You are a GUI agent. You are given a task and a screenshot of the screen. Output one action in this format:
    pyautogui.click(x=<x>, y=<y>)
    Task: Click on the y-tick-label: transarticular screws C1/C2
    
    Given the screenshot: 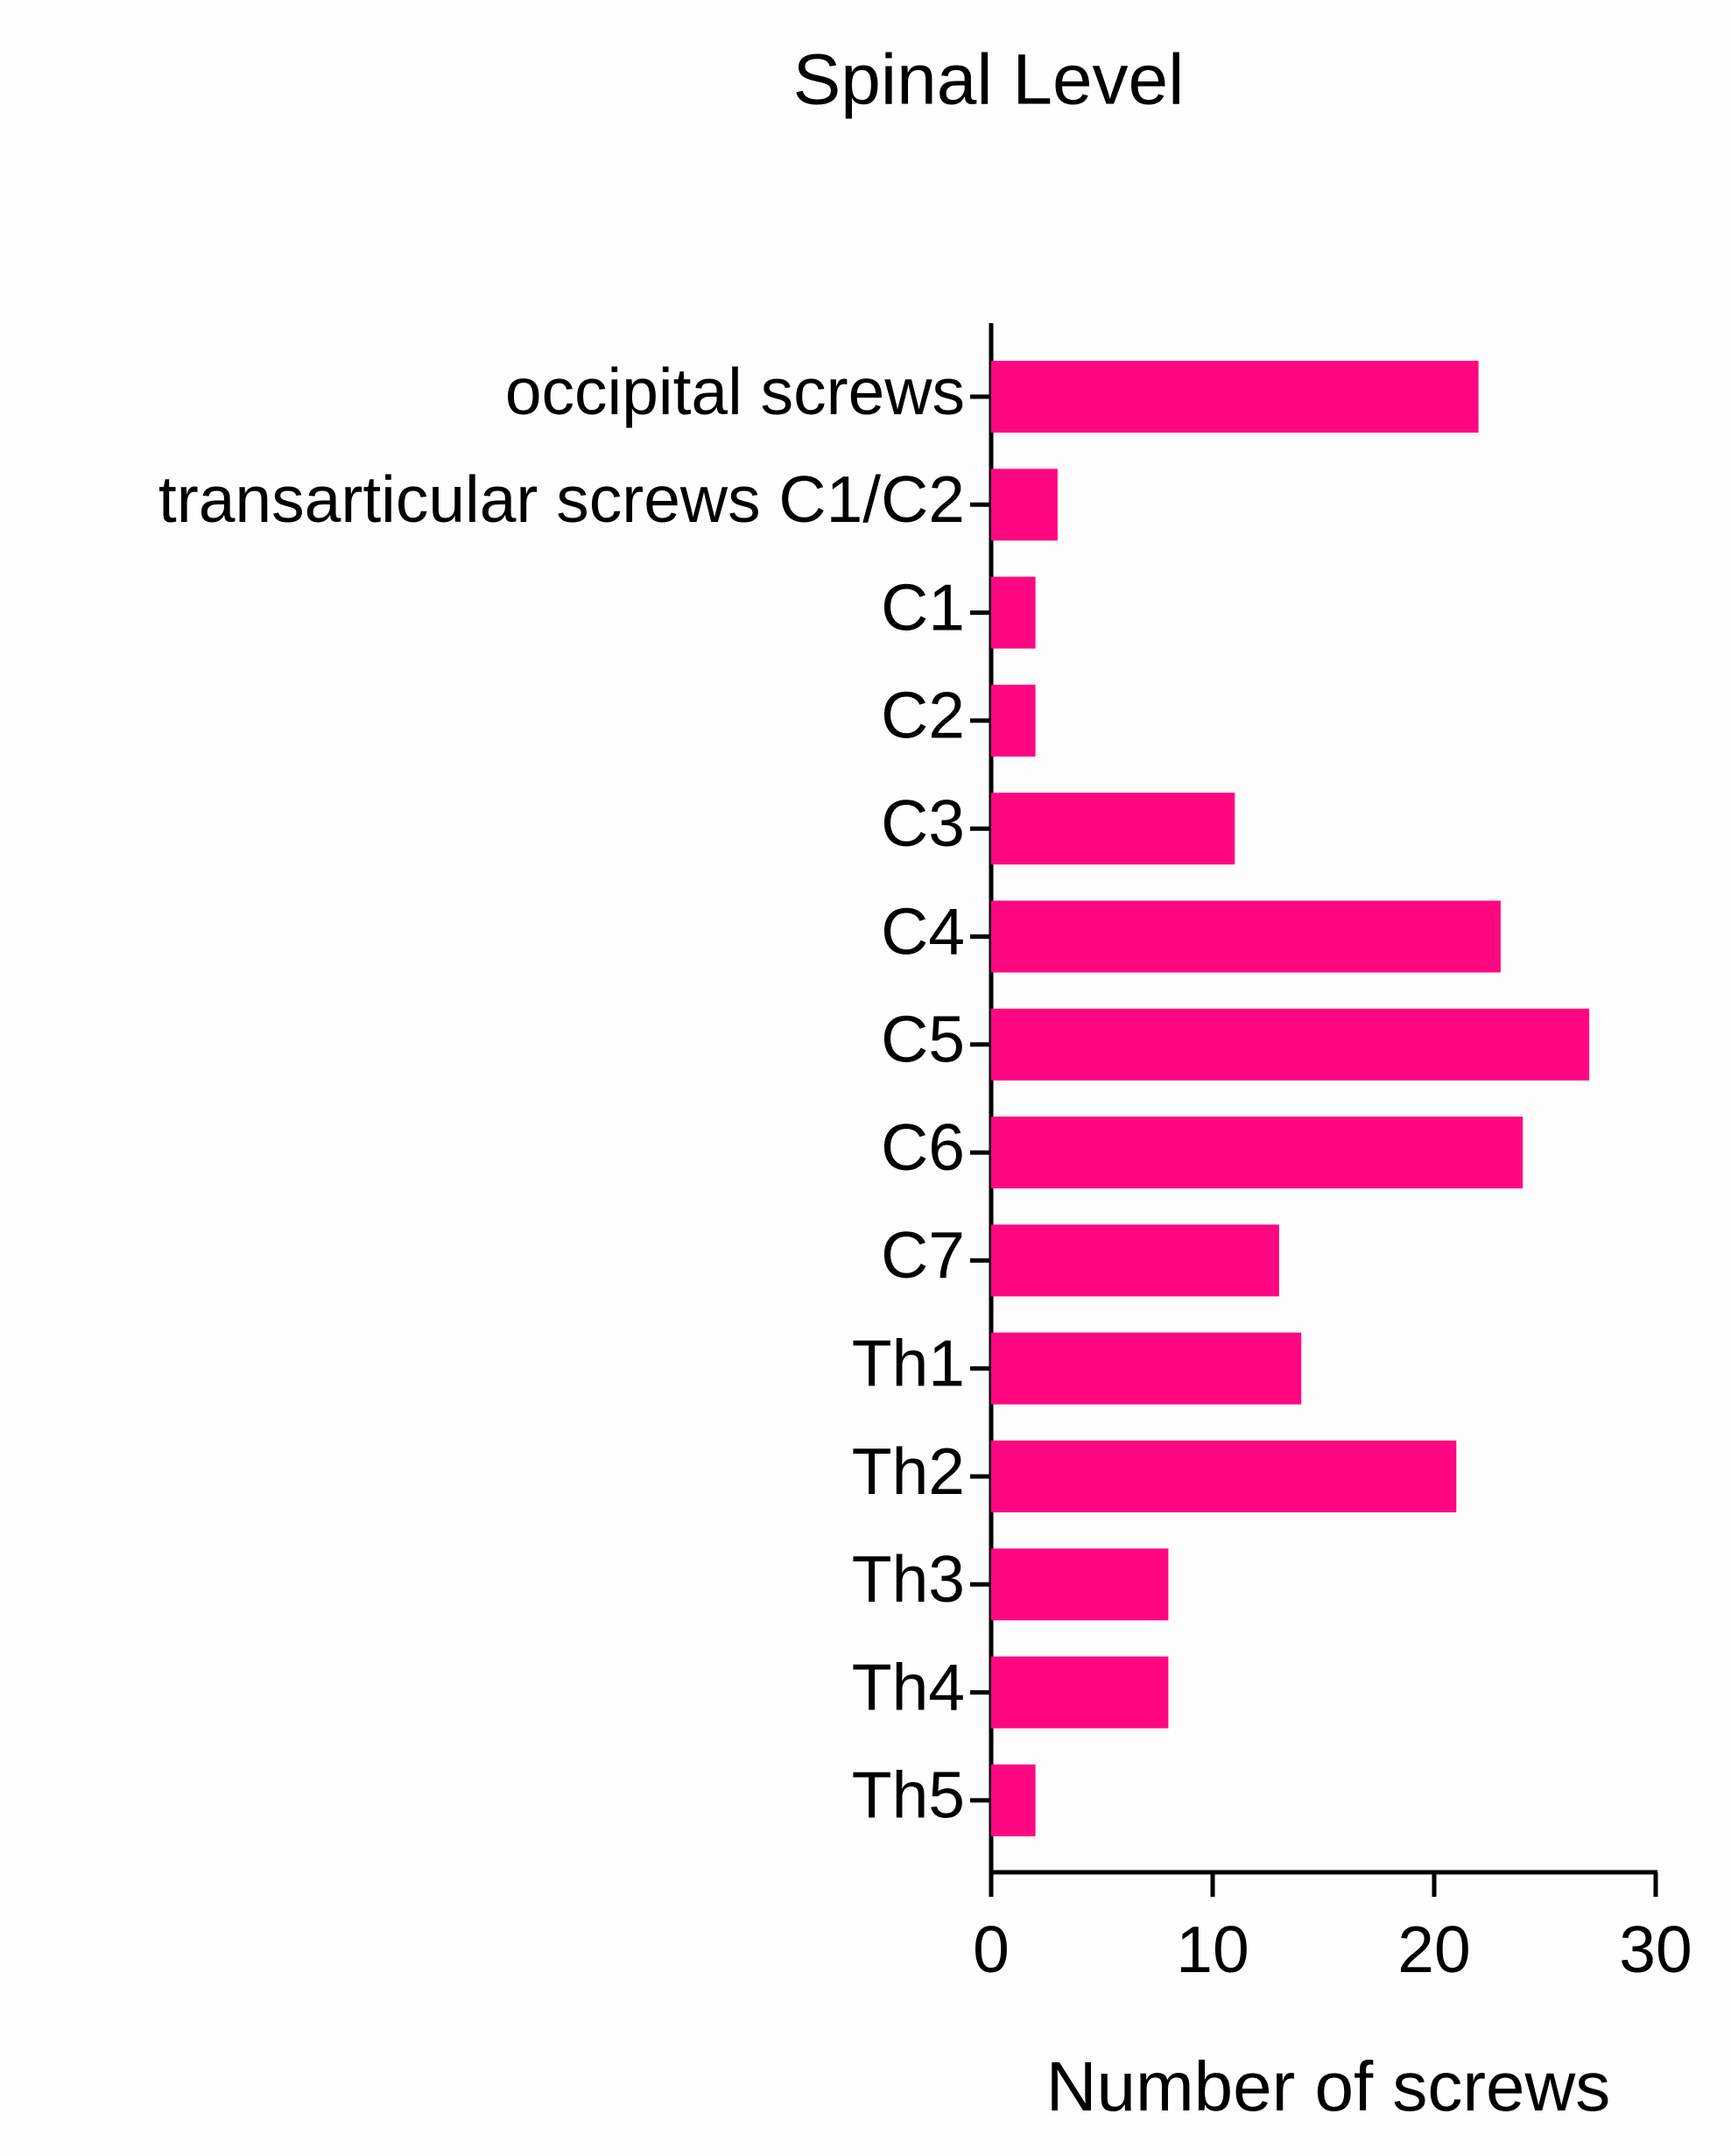 What is the action you would take?
    pyautogui.click(x=561, y=499)
    